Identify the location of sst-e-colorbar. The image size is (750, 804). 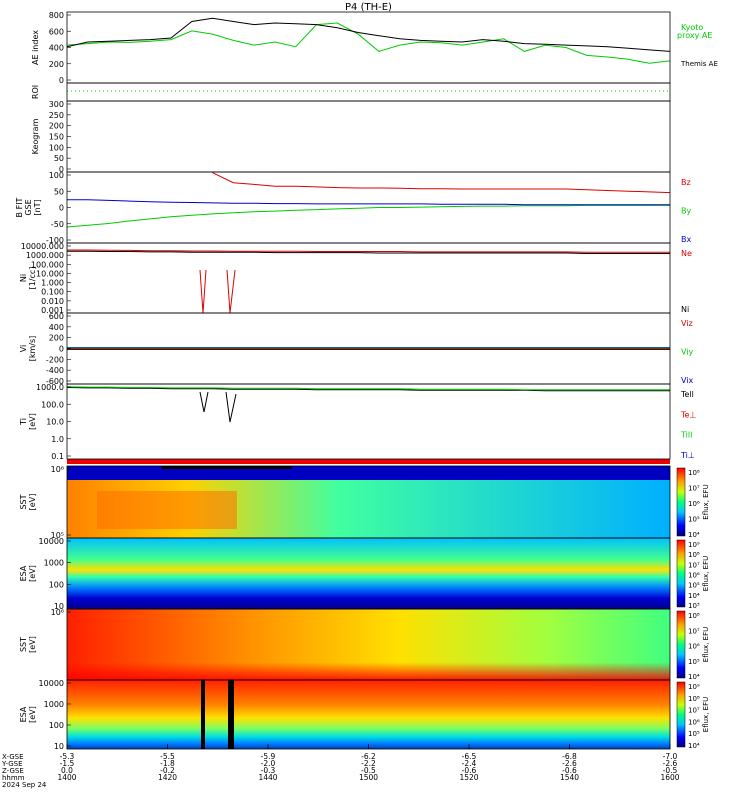
(681, 502).